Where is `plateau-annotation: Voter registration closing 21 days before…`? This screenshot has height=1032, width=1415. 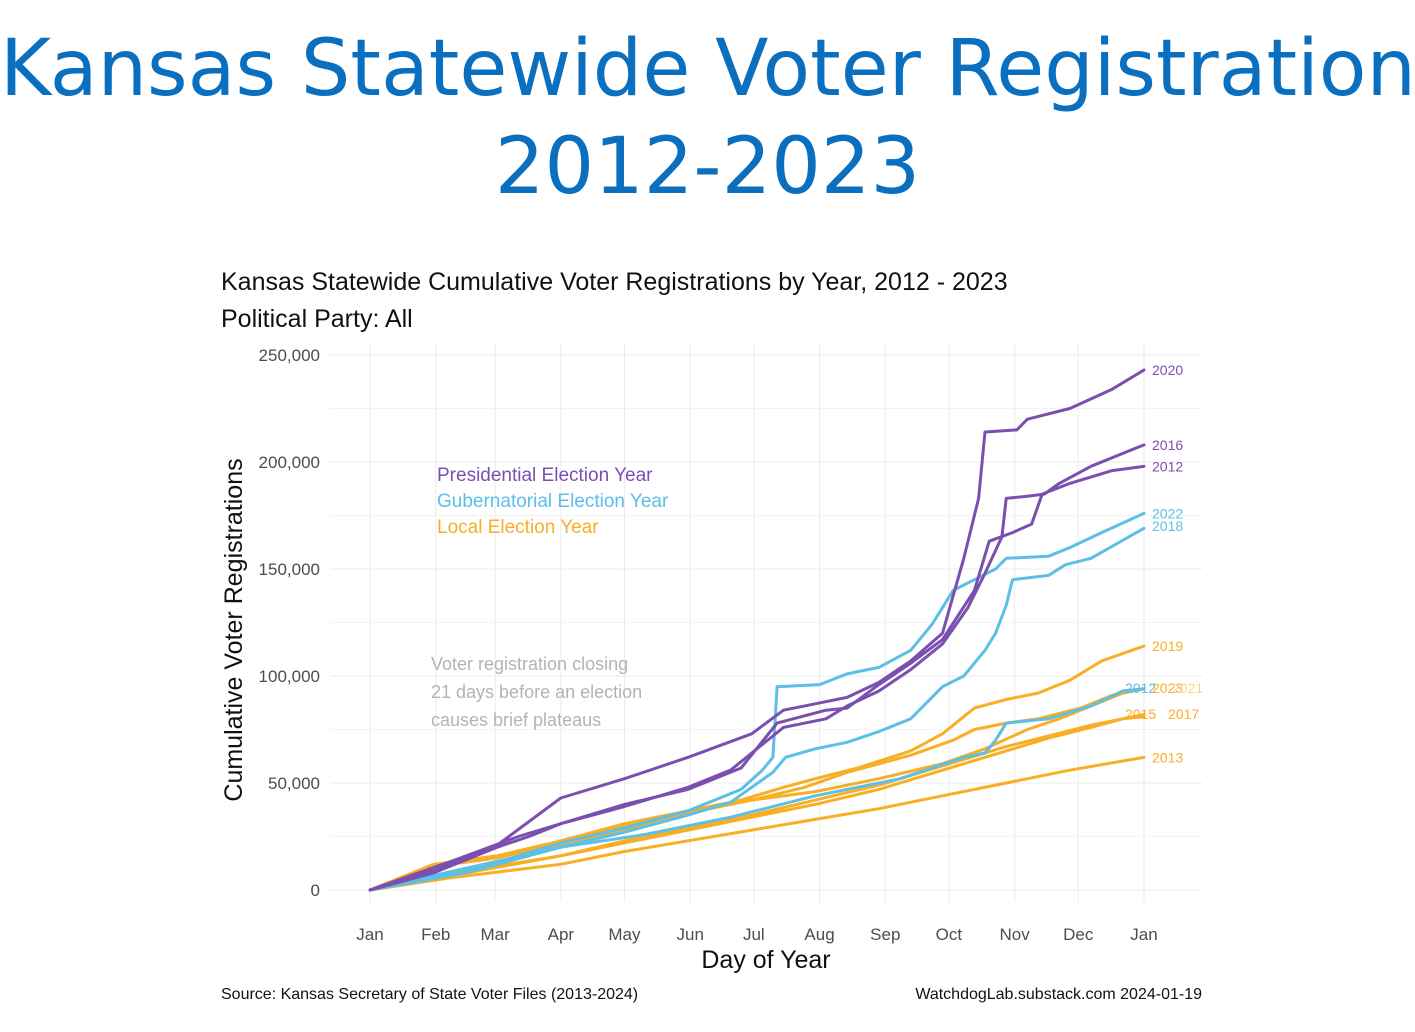 plateau-annotation: Voter registration closing 21 days before… is located at coordinates (536, 692).